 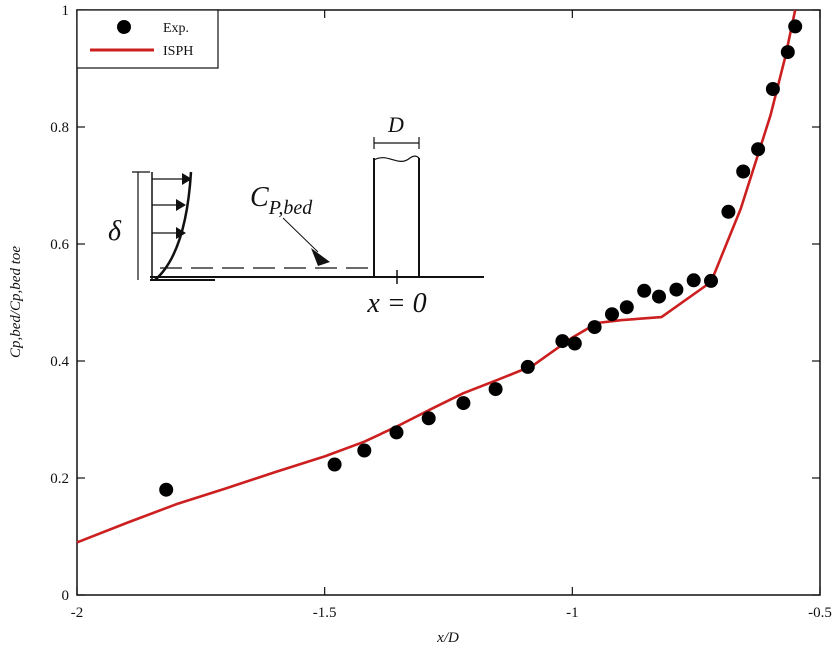 I want to click on y-tick-label: 0.8, so click(x=59, y=128).